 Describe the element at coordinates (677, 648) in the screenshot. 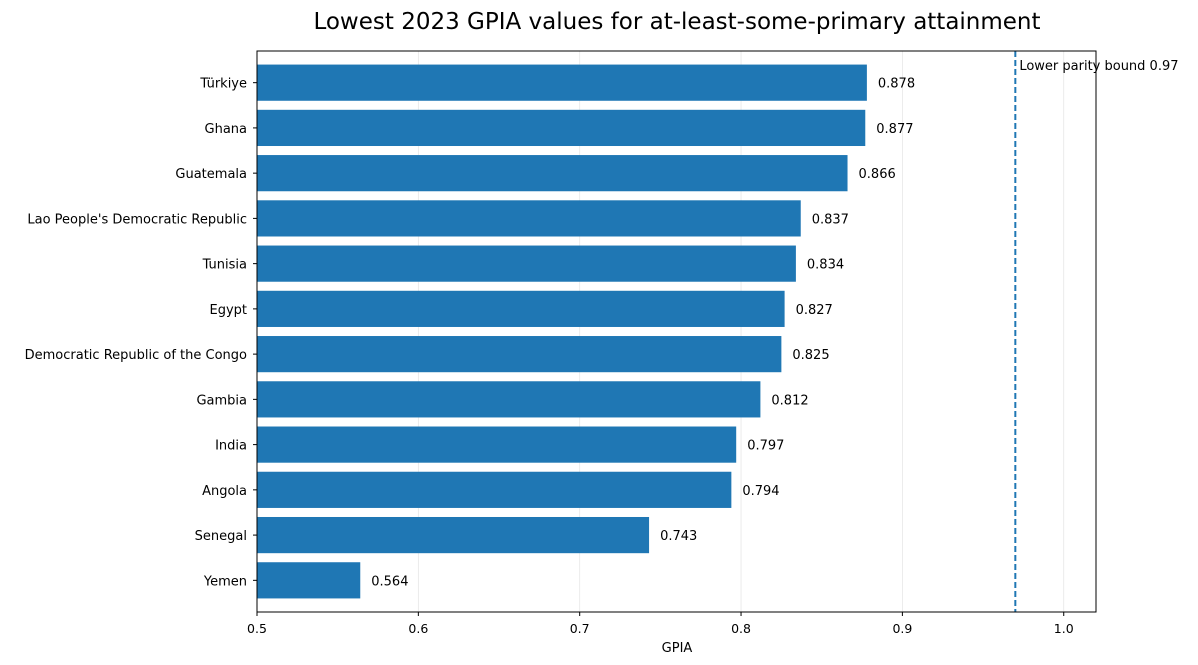

I see `x-axis-label: GPIA` at that location.